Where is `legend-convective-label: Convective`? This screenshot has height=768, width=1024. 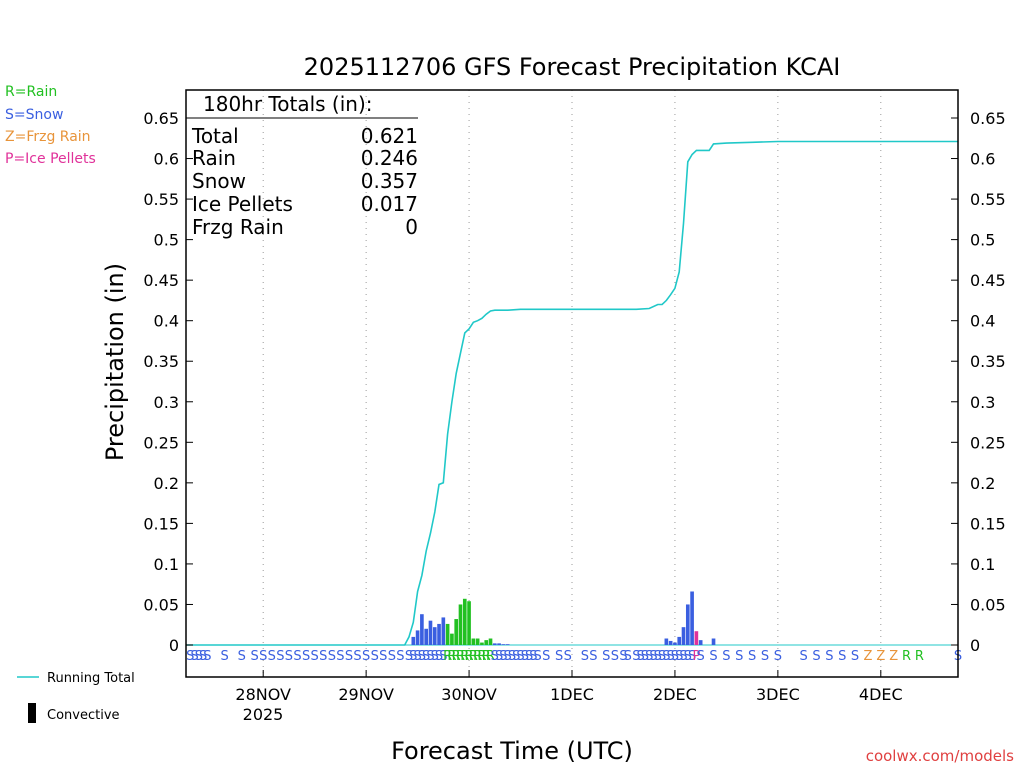
legend-convective-label: Convective is located at coordinates (83, 715).